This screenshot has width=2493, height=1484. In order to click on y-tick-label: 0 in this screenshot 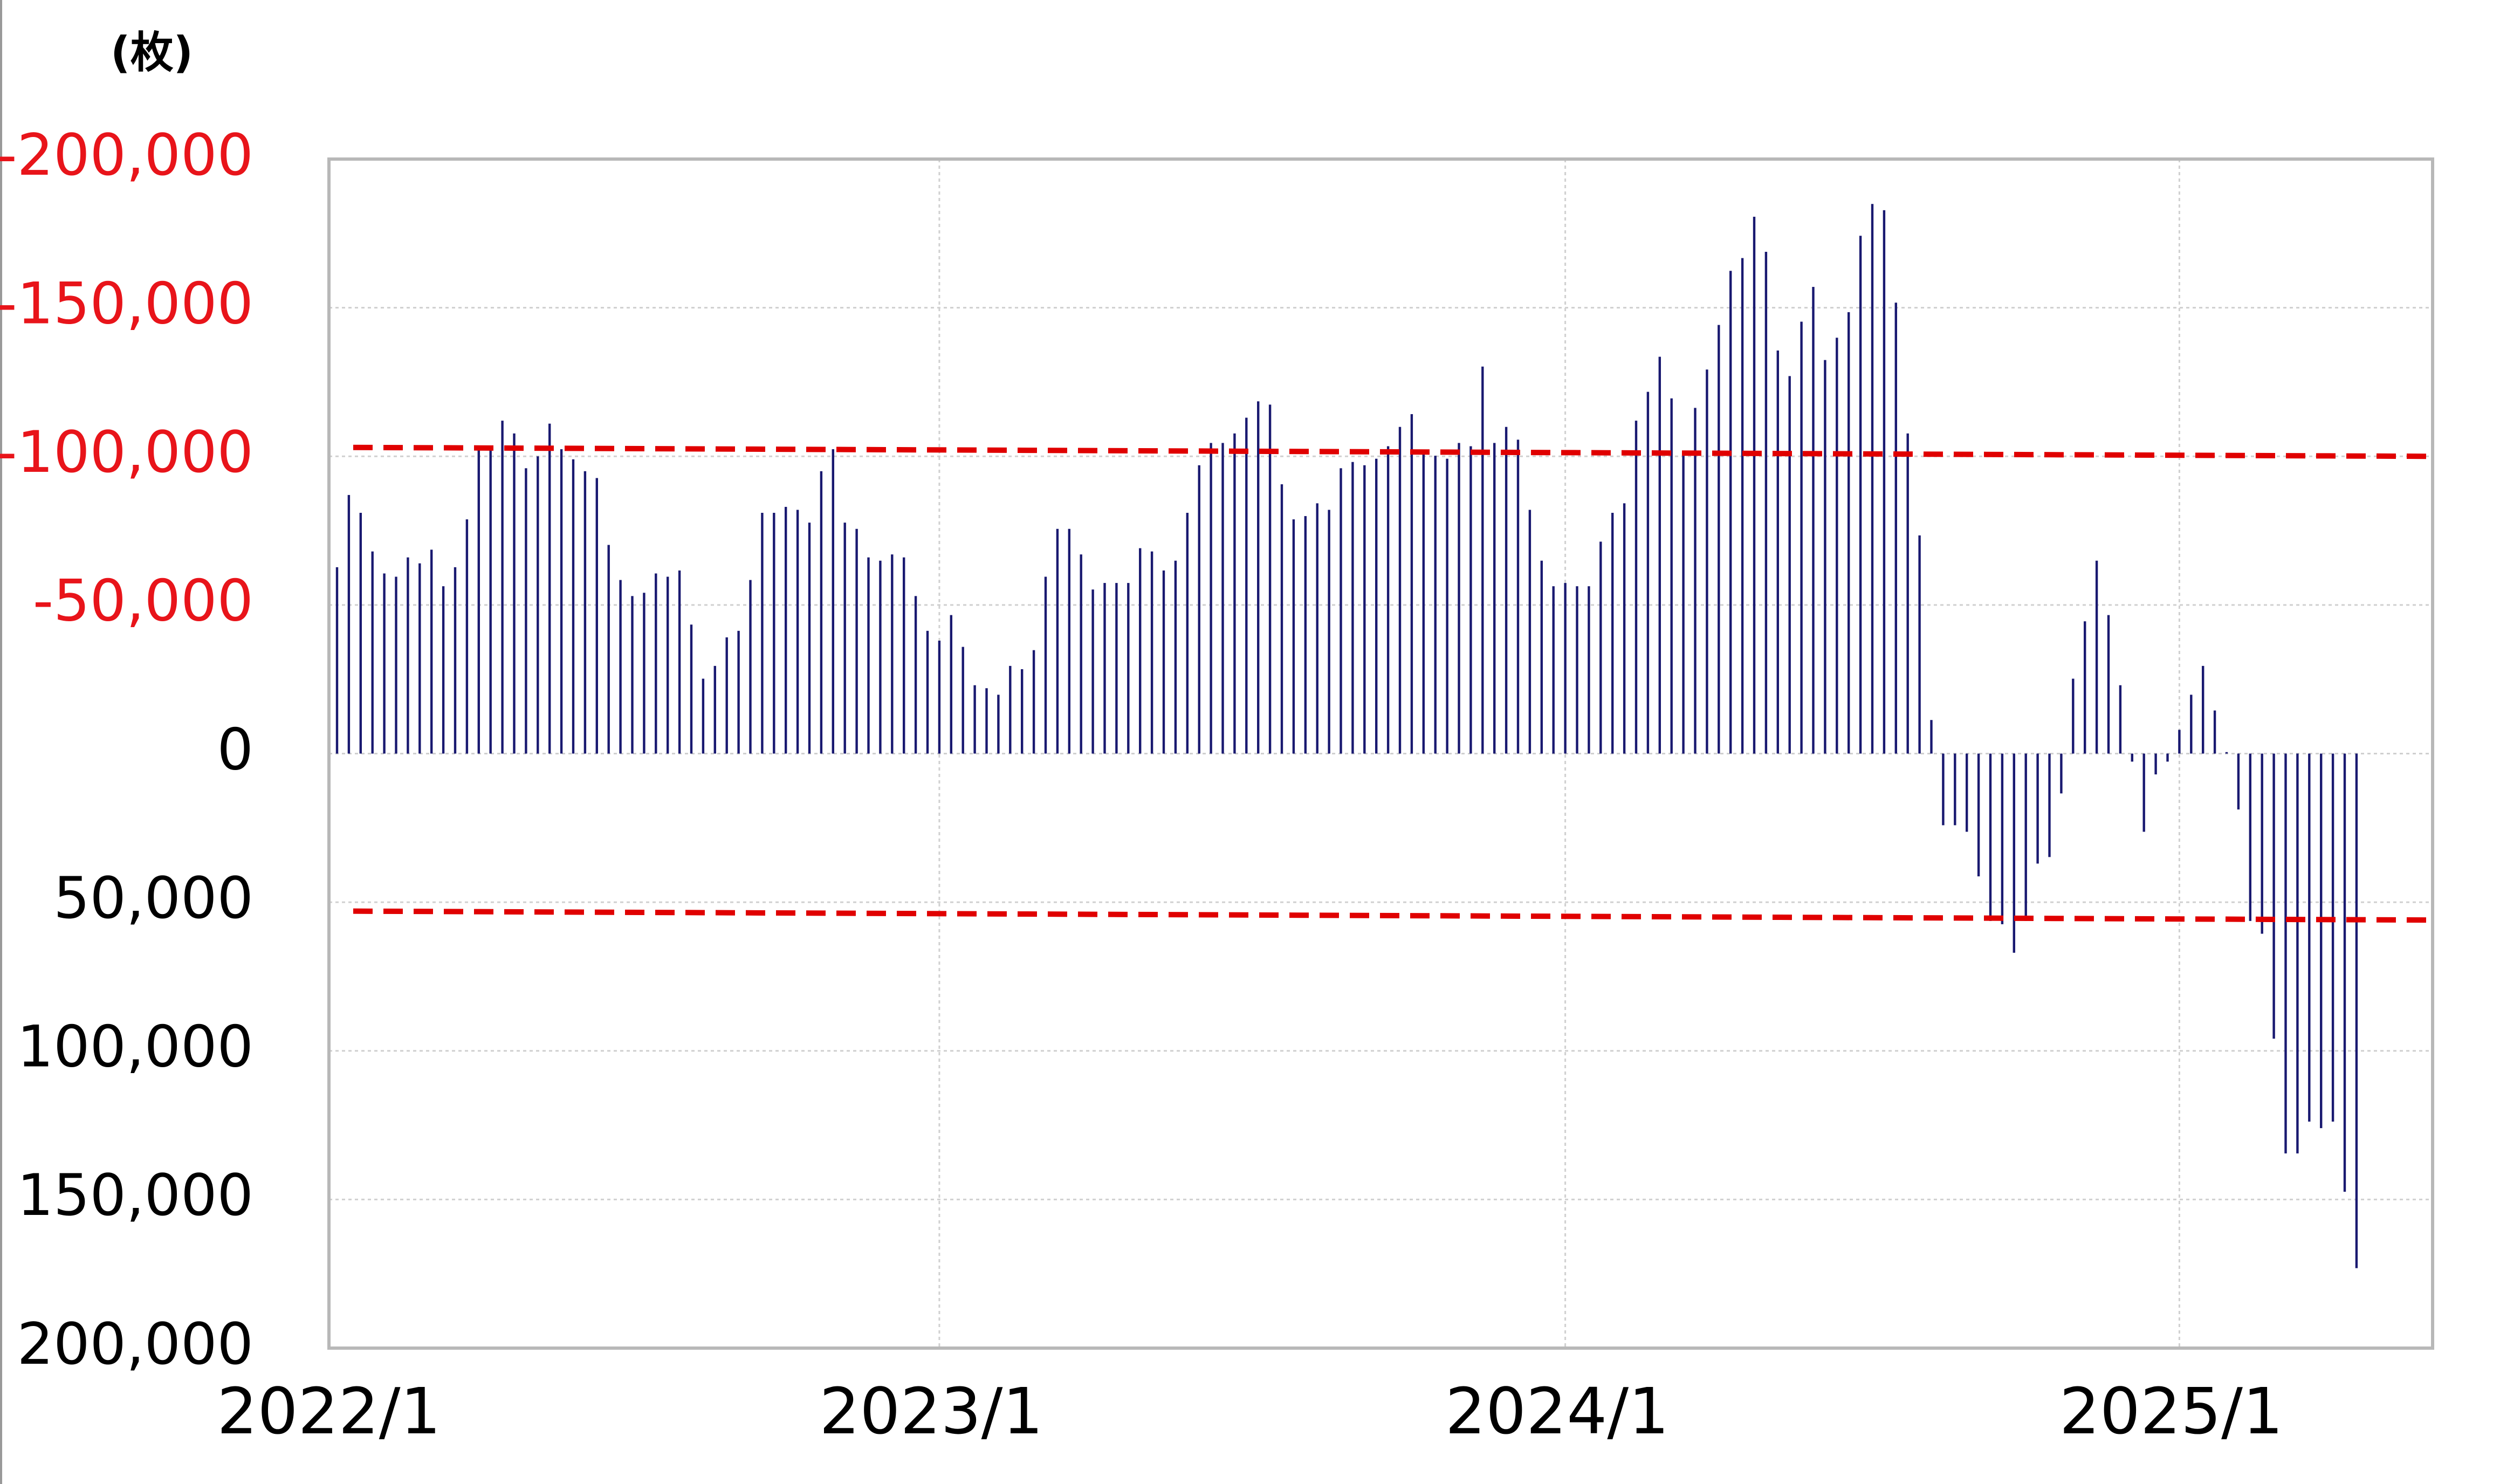, I will do `click(235, 749)`.